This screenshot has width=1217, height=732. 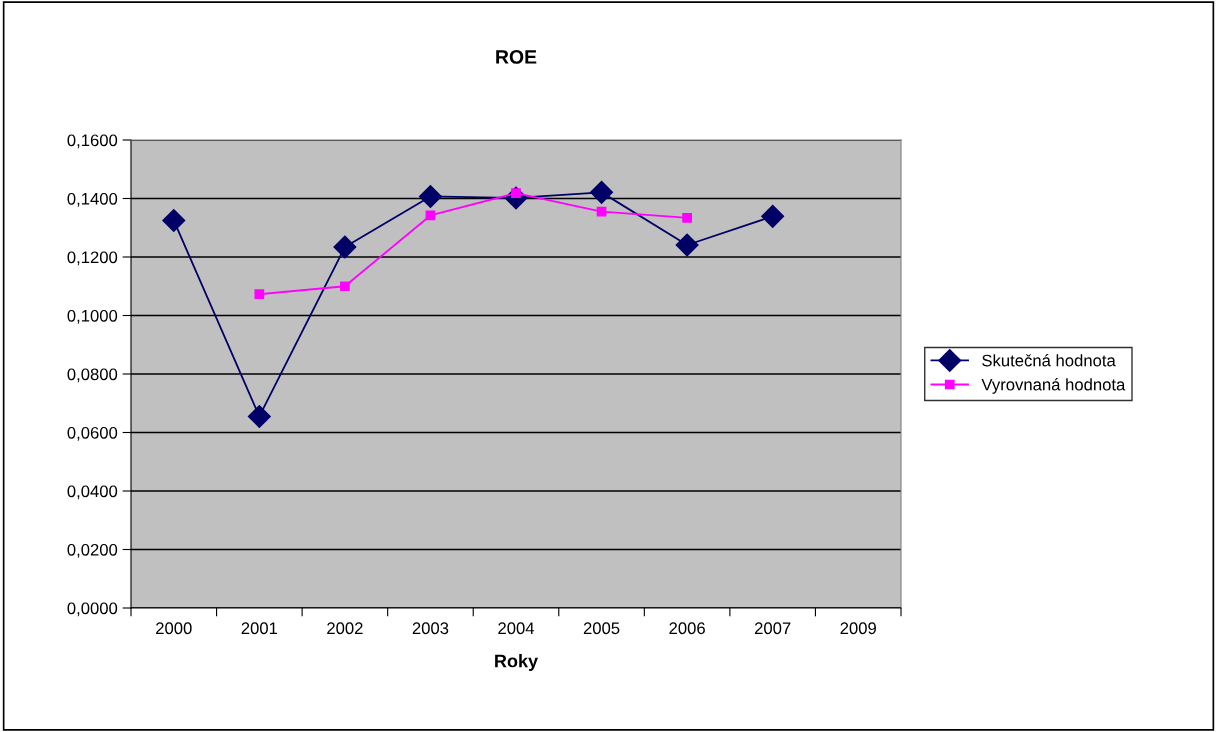 What do you see at coordinates (92, 199) in the screenshot?
I see `y-tick-label: 0,1400` at bounding box center [92, 199].